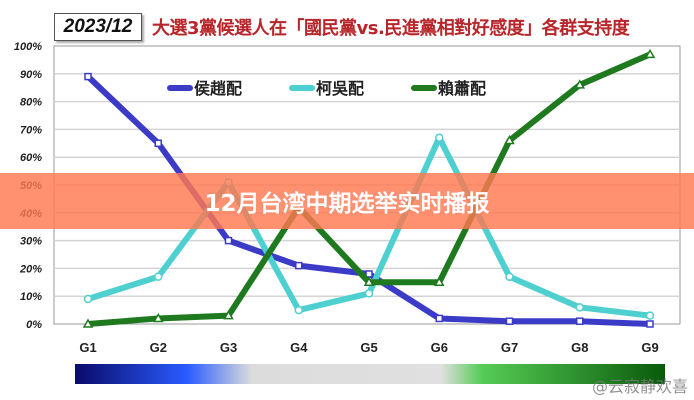  Describe the element at coordinates (218, 88) in the screenshot. I see `legend-label: 侯趙配` at that location.